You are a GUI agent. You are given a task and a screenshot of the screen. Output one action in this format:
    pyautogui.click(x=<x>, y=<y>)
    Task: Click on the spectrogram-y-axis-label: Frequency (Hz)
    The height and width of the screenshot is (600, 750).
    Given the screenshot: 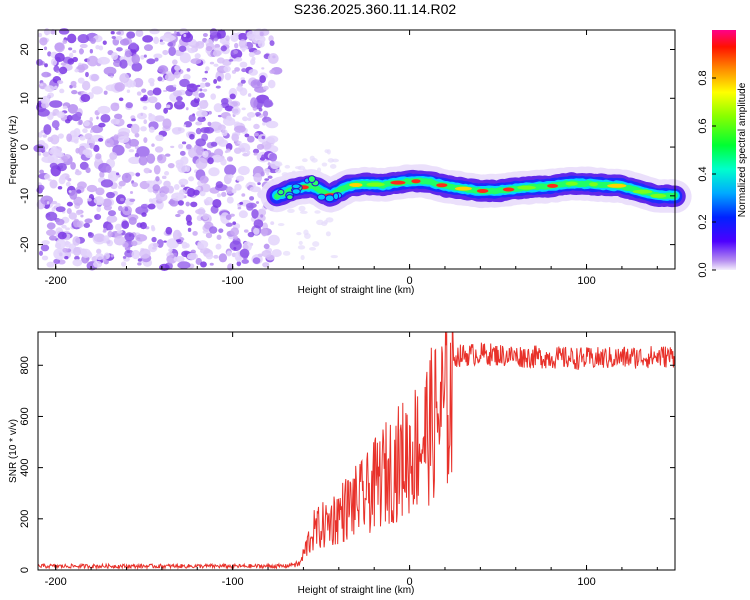 What is the action you would take?
    pyautogui.click(x=13, y=150)
    